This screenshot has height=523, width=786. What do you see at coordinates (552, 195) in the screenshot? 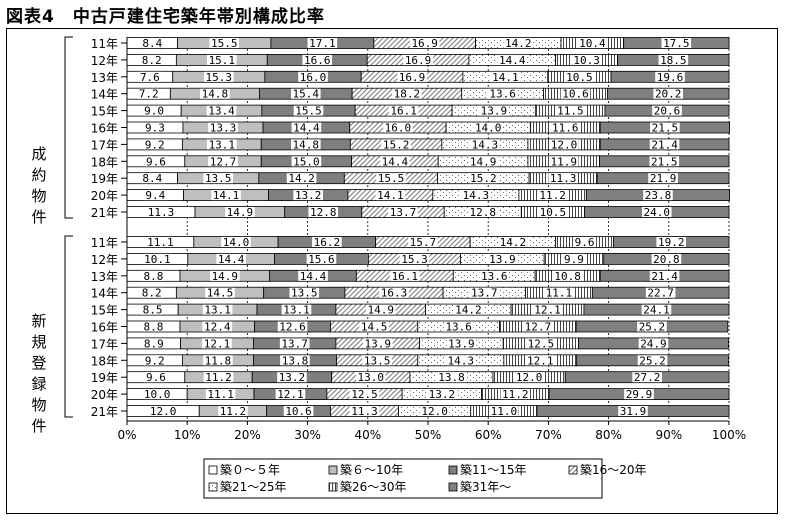
I see `data-label: 11.2` at bounding box center [552, 195].